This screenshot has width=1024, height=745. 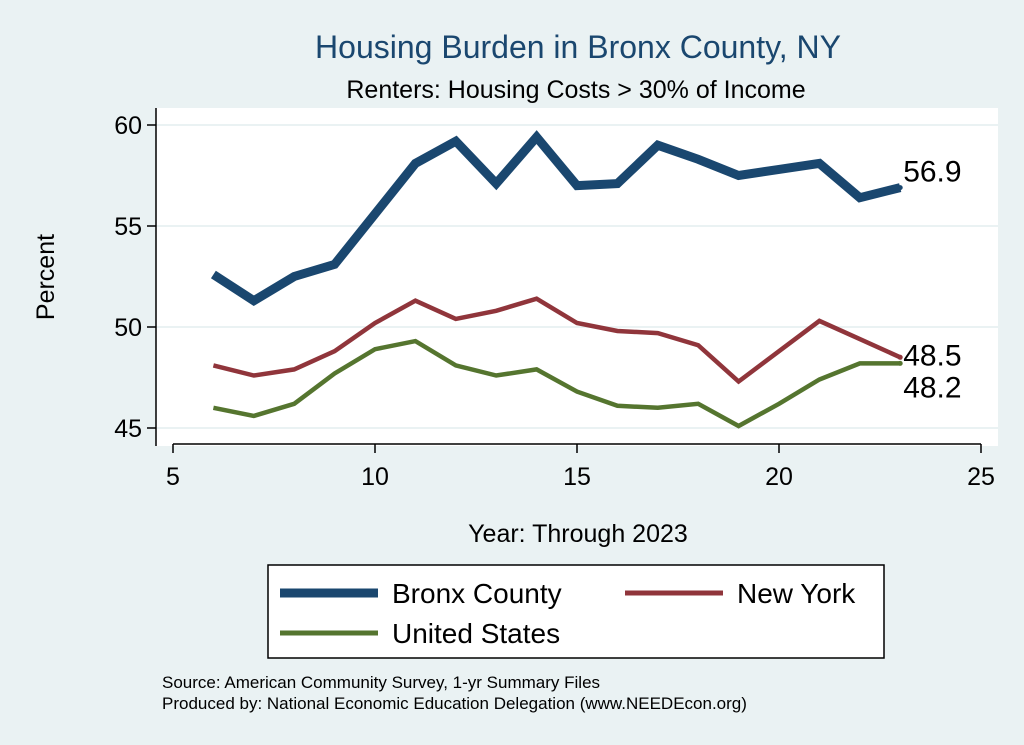 I want to click on x-axis-title: Year: Through 2023, so click(x=578, y=534).